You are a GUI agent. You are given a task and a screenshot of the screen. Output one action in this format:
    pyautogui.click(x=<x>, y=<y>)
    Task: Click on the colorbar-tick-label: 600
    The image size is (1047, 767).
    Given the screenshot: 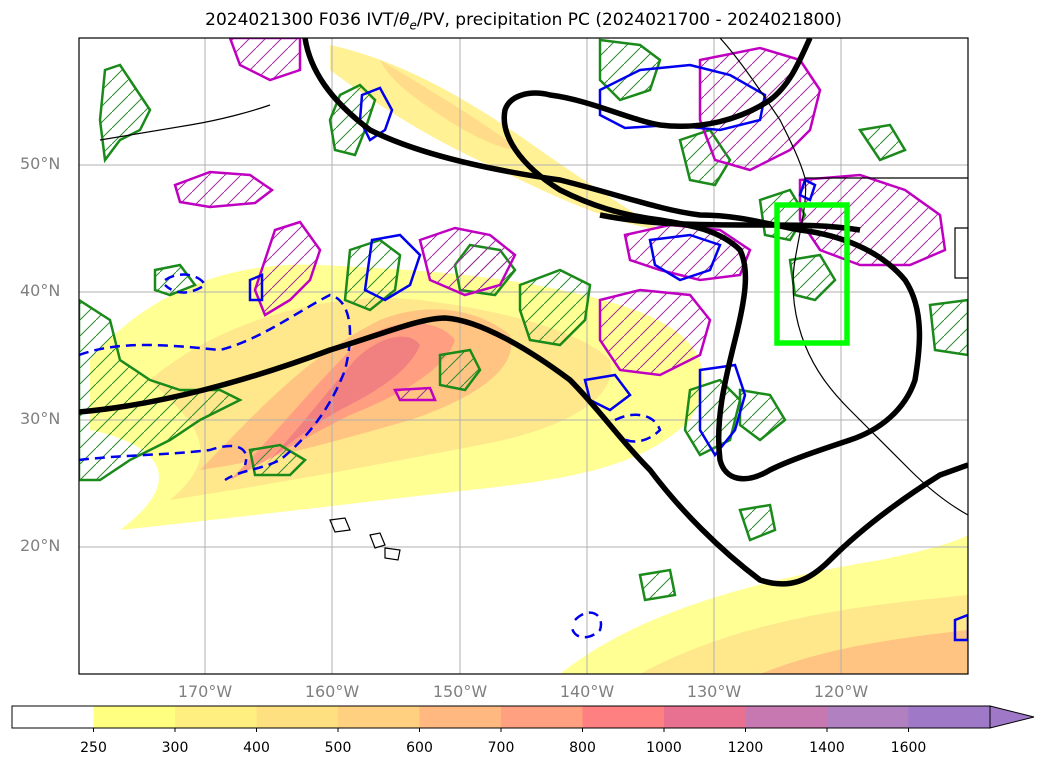 What is the action you would take?
    pyautogui.click(x=419, y=748)
    